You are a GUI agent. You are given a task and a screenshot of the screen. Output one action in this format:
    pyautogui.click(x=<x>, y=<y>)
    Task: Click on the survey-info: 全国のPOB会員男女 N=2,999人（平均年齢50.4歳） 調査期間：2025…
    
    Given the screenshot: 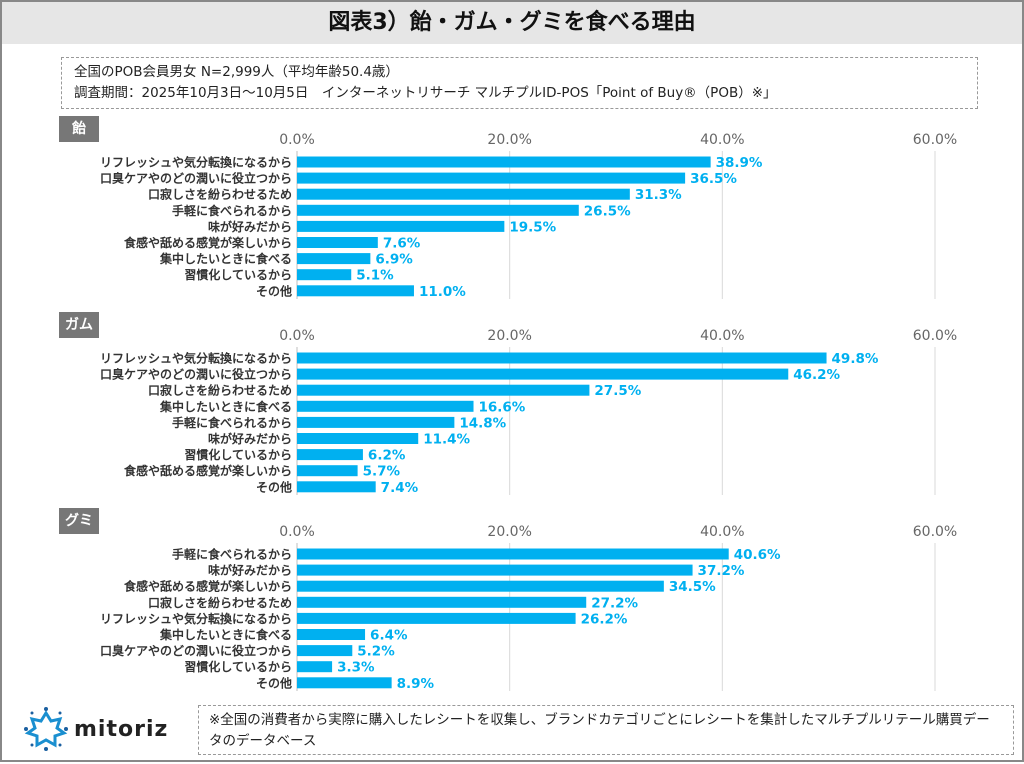 What is the action you would take?
    pyautogui.click(x=519, y=83)
    